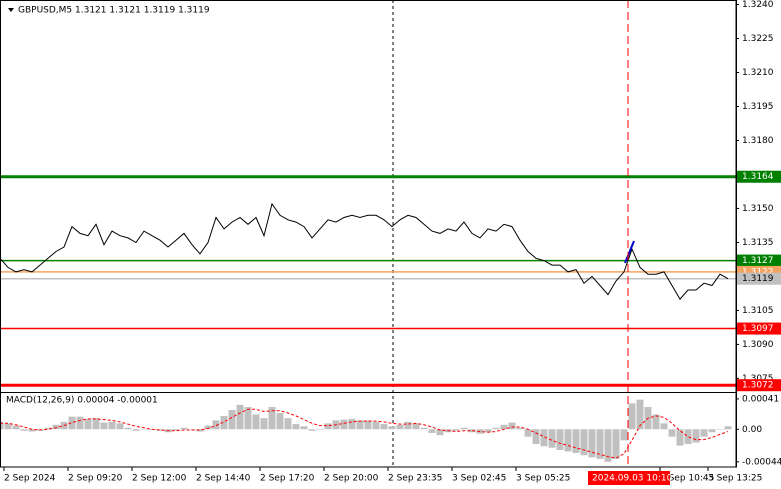 The width and height of the screenshot is (781, 489). What do you see at coordinates (758, 261) in the screenshot?
I see `level-label: 1.3127` at bounding box center [758, 261].